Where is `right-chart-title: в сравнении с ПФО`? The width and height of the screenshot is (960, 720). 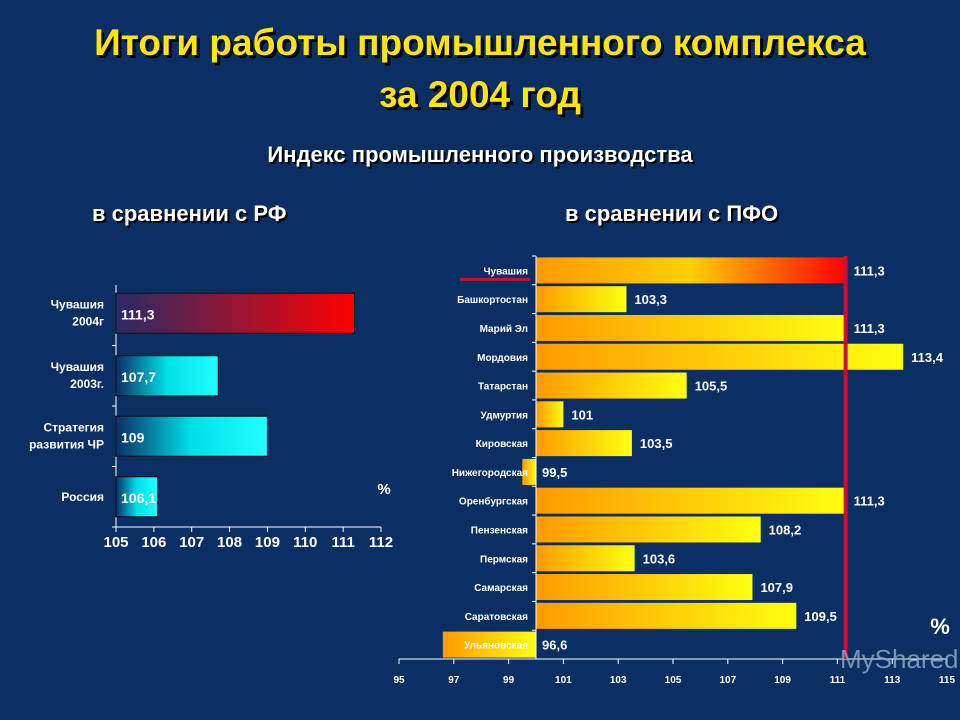
right-chart-title: в сравнении с ПФО is located at coordinates (672, 213).